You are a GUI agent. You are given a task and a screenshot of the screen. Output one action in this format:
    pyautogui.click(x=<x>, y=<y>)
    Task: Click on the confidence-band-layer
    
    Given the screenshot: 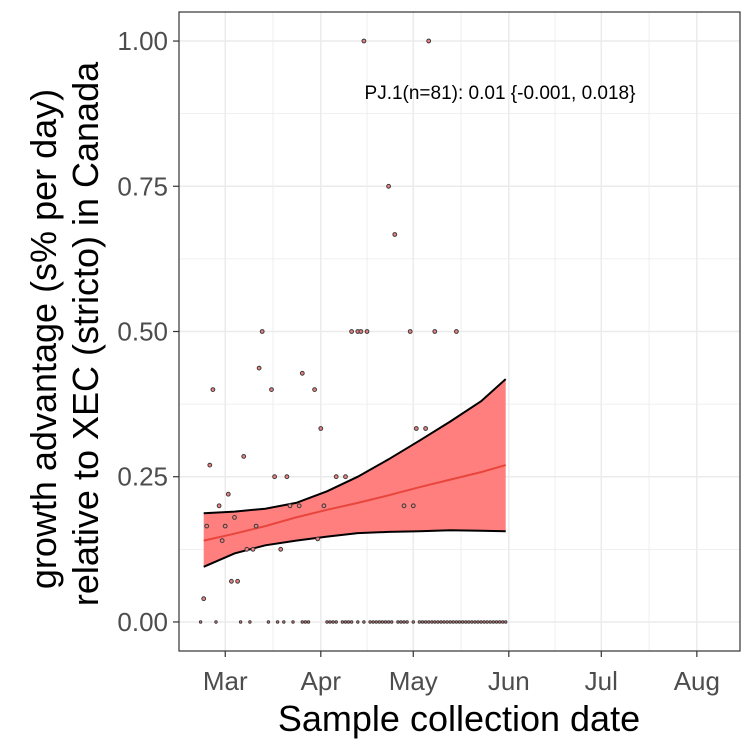 What is the action you would take?
    pyautogui.click(x=355, y=473)
    